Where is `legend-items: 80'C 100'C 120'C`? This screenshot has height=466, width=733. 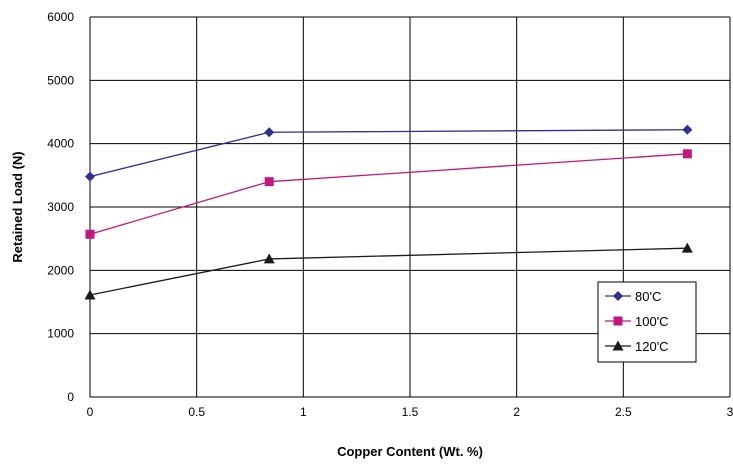 legend-items: 80'C 100'C 120'C is located at coordinates (637, 321).